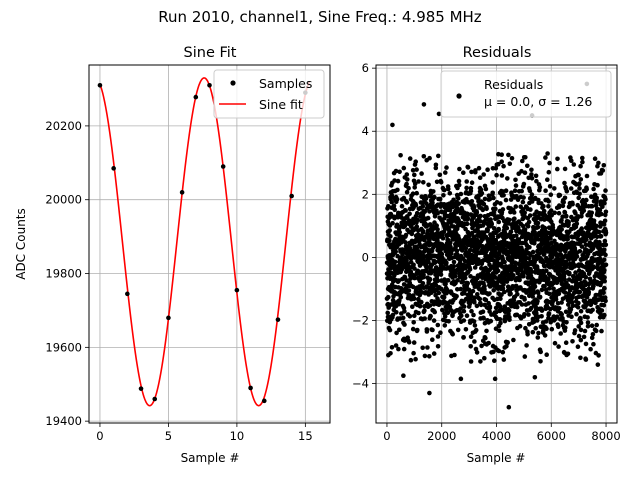 Image resolution: width=640 pixels, height=484 pixels. What do you see at coordinates (237, 436) in the screenshot?
I see `sine-fit-xtick-label: 10` at bounding box center [237, 436].